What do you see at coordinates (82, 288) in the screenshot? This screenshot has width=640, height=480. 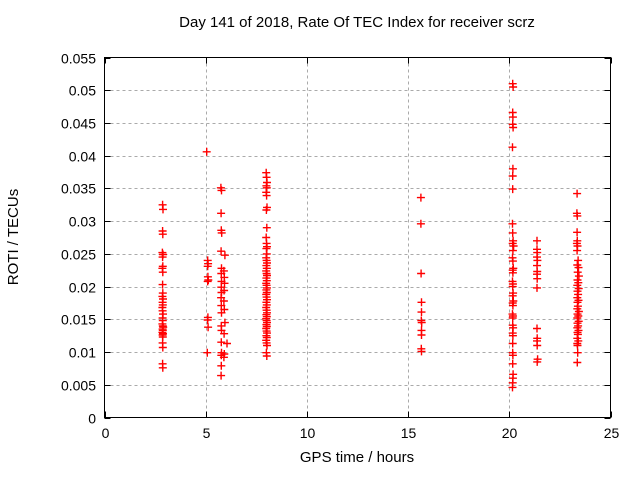 I see `y-tick-label: 0.02` at bounding box center [82, 288].